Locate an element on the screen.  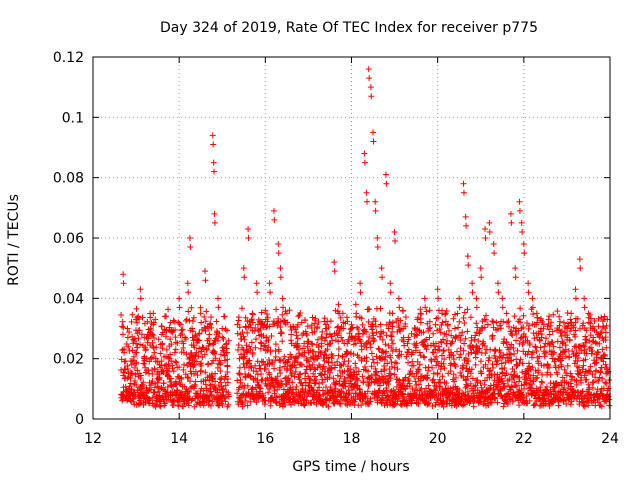
y-tick-label: 0.1 is located at coordinates (73, 118).